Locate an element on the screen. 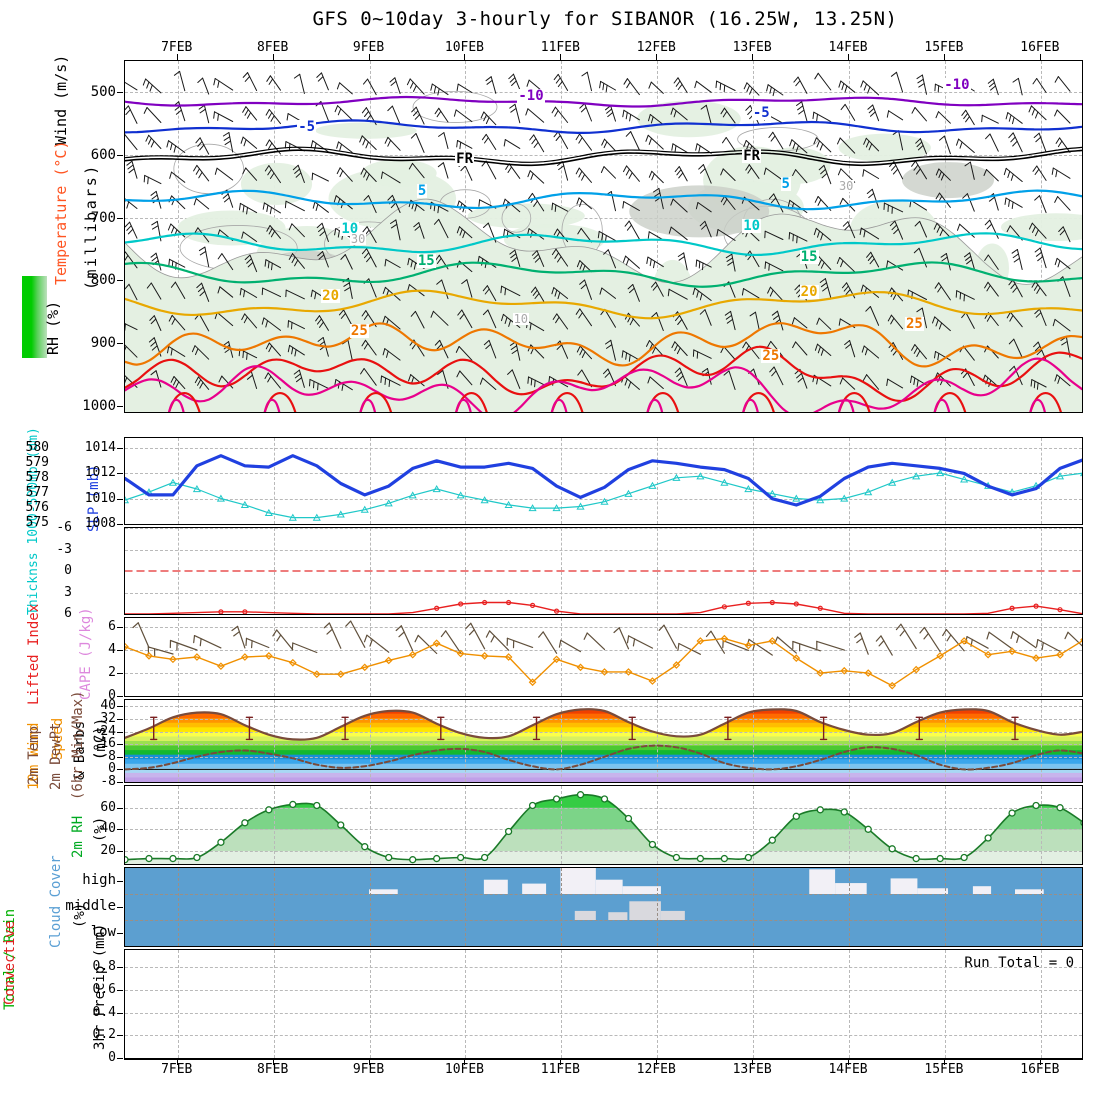 The width and height of the screenshot is (1100, 1100). date-label-15feb: 15FEB is located at coordinates (944, 47).